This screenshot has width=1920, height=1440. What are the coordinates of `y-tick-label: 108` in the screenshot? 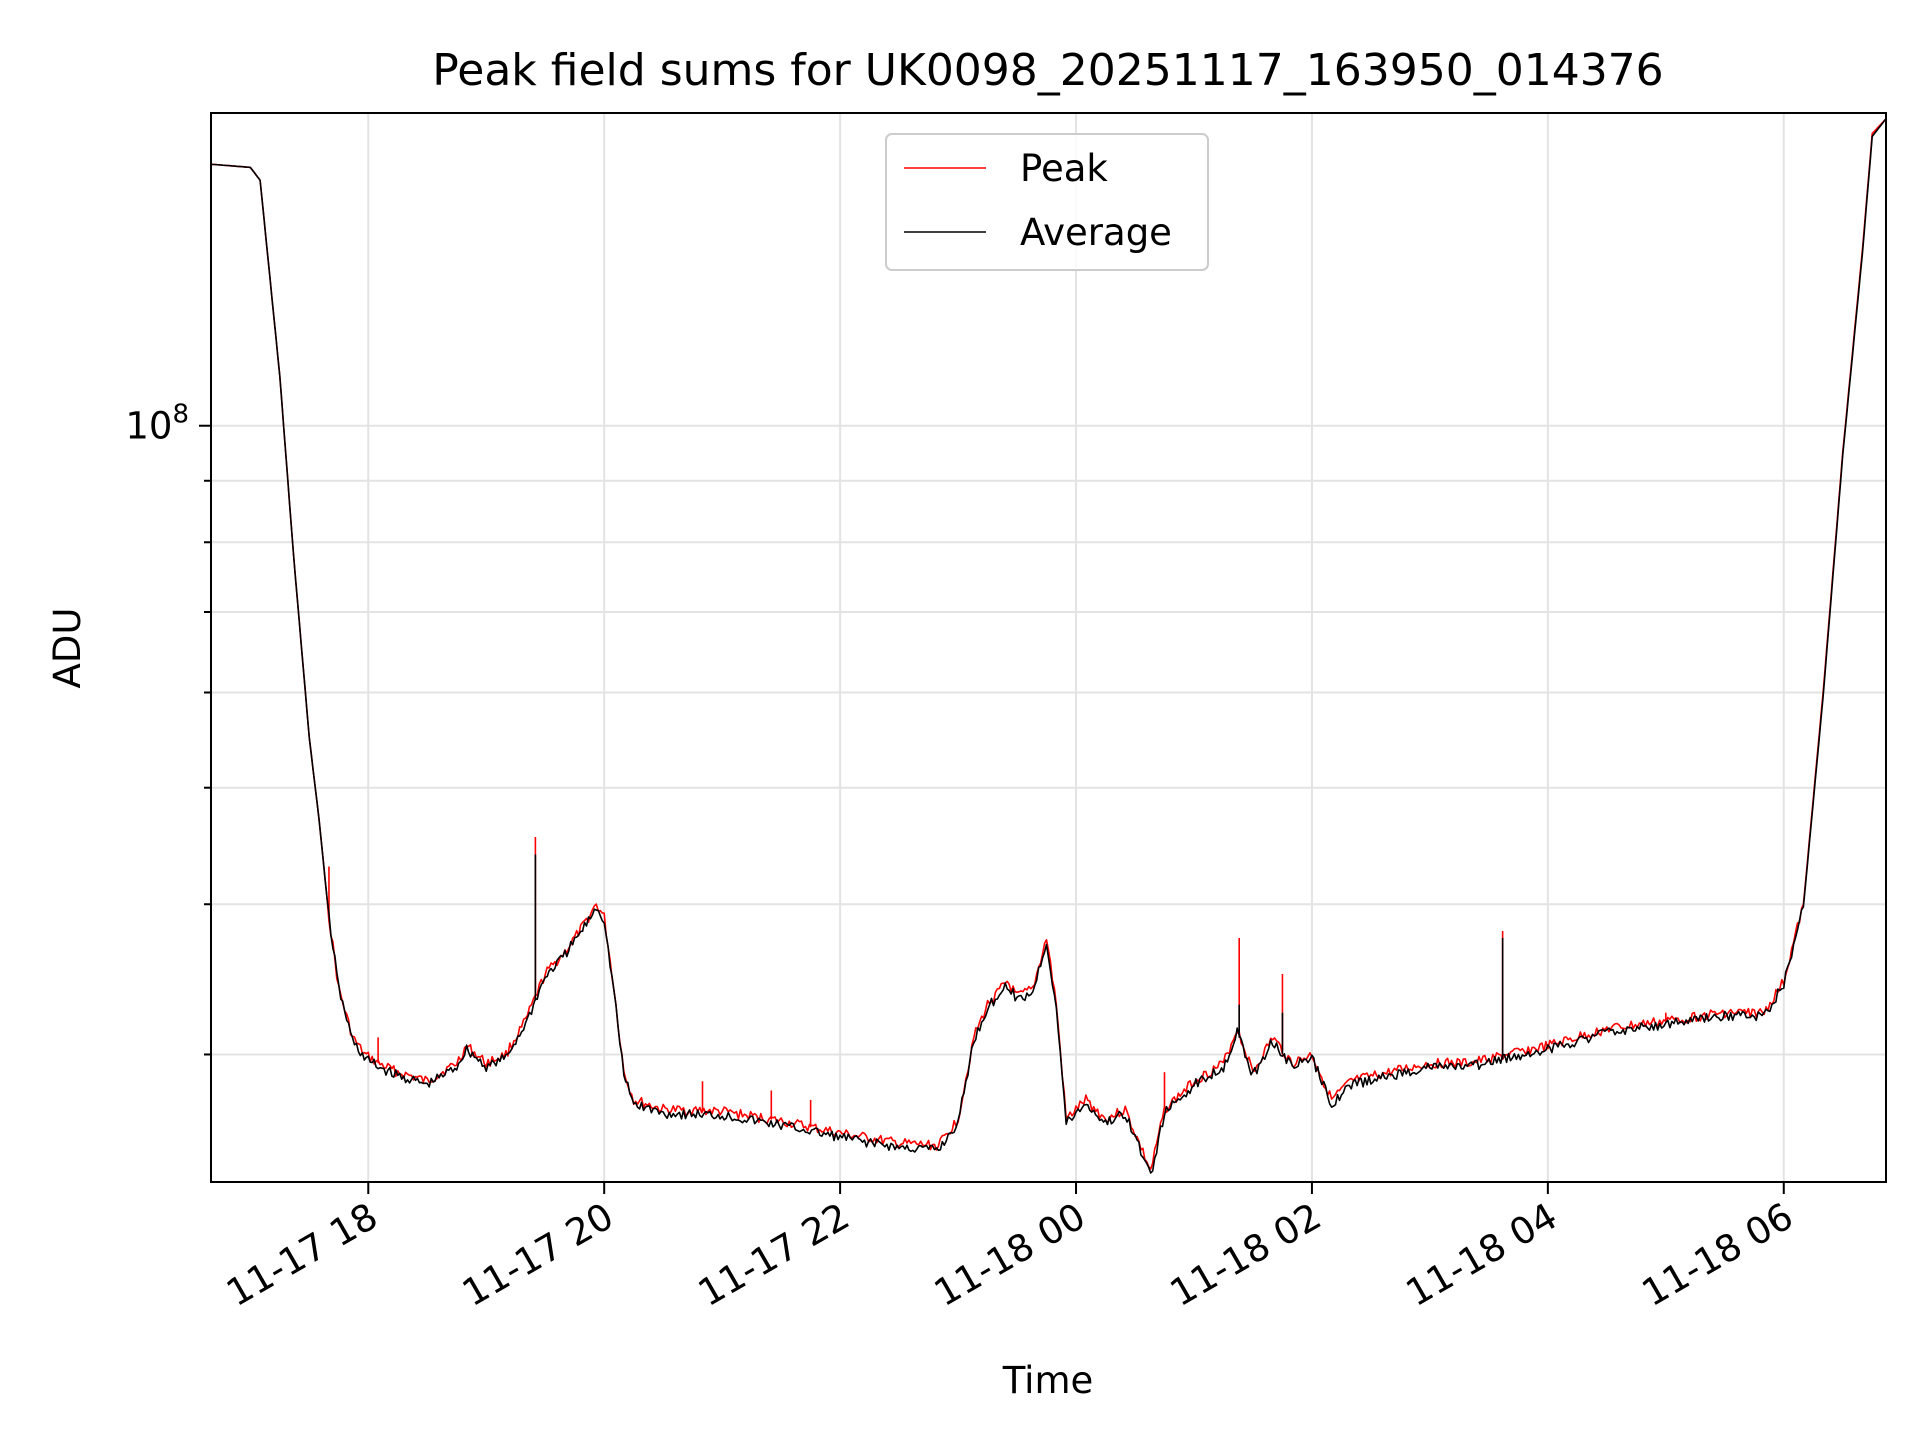 It's located at (157, 424).